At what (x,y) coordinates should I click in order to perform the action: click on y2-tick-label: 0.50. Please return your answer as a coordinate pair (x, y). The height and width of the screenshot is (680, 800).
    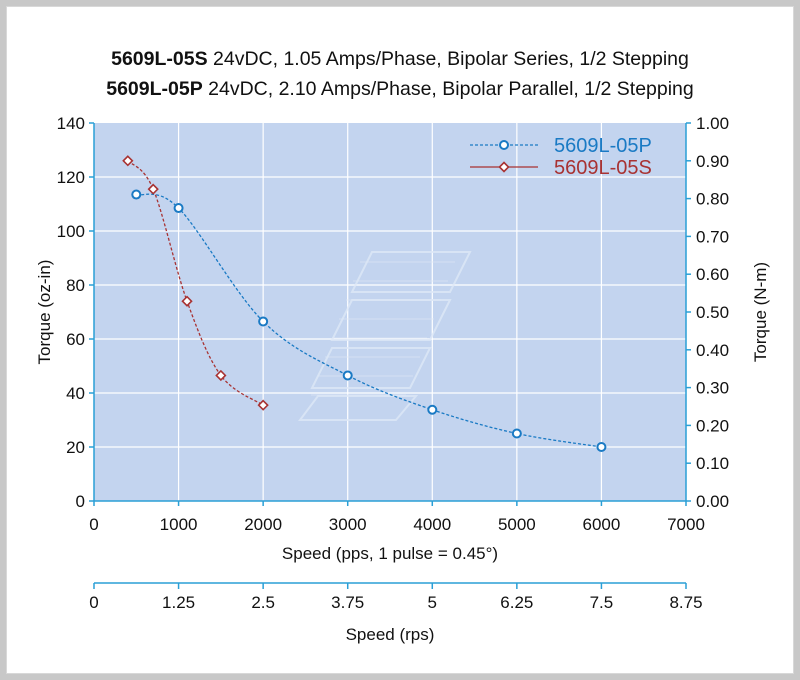
    Looking at the image, I should click on (712, 312).